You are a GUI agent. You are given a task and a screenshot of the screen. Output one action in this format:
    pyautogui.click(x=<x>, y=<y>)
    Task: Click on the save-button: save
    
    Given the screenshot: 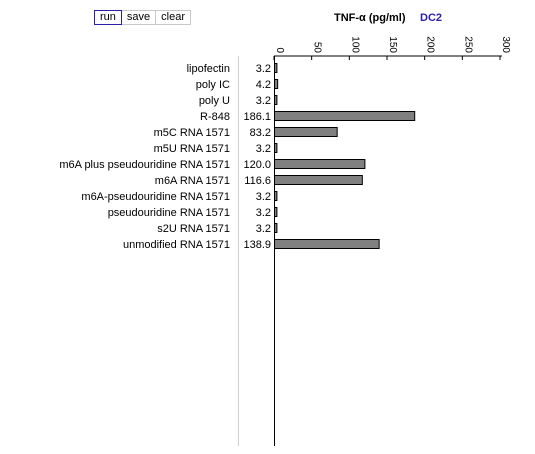 What is the action you would take?
    pyautogui.click(x=138, y=17)
    